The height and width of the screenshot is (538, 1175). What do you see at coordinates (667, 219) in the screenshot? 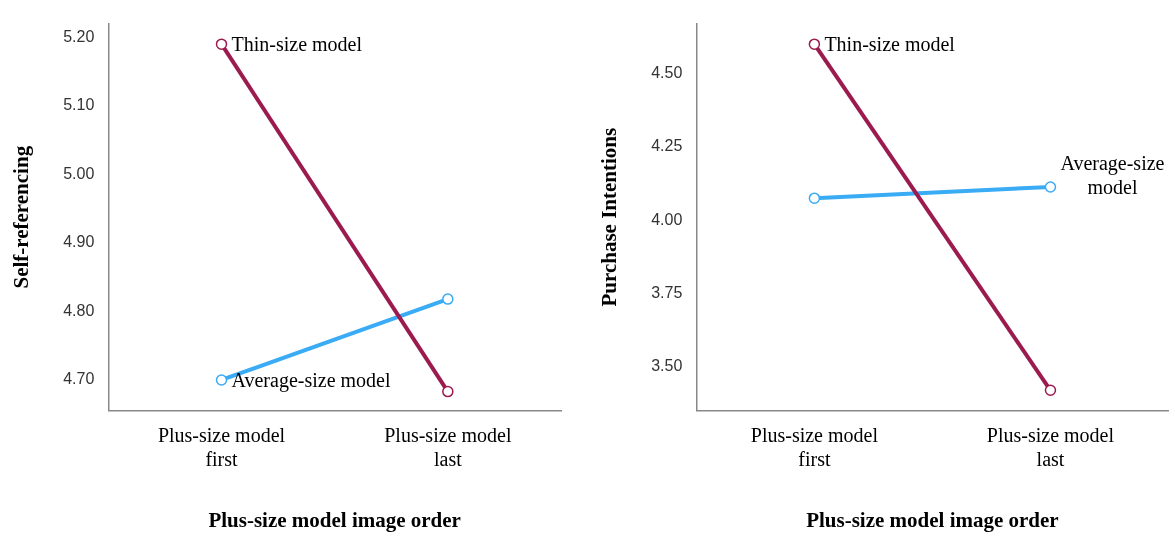
I see `y-tick-label: 4.00` at bounding box center [667, 219].